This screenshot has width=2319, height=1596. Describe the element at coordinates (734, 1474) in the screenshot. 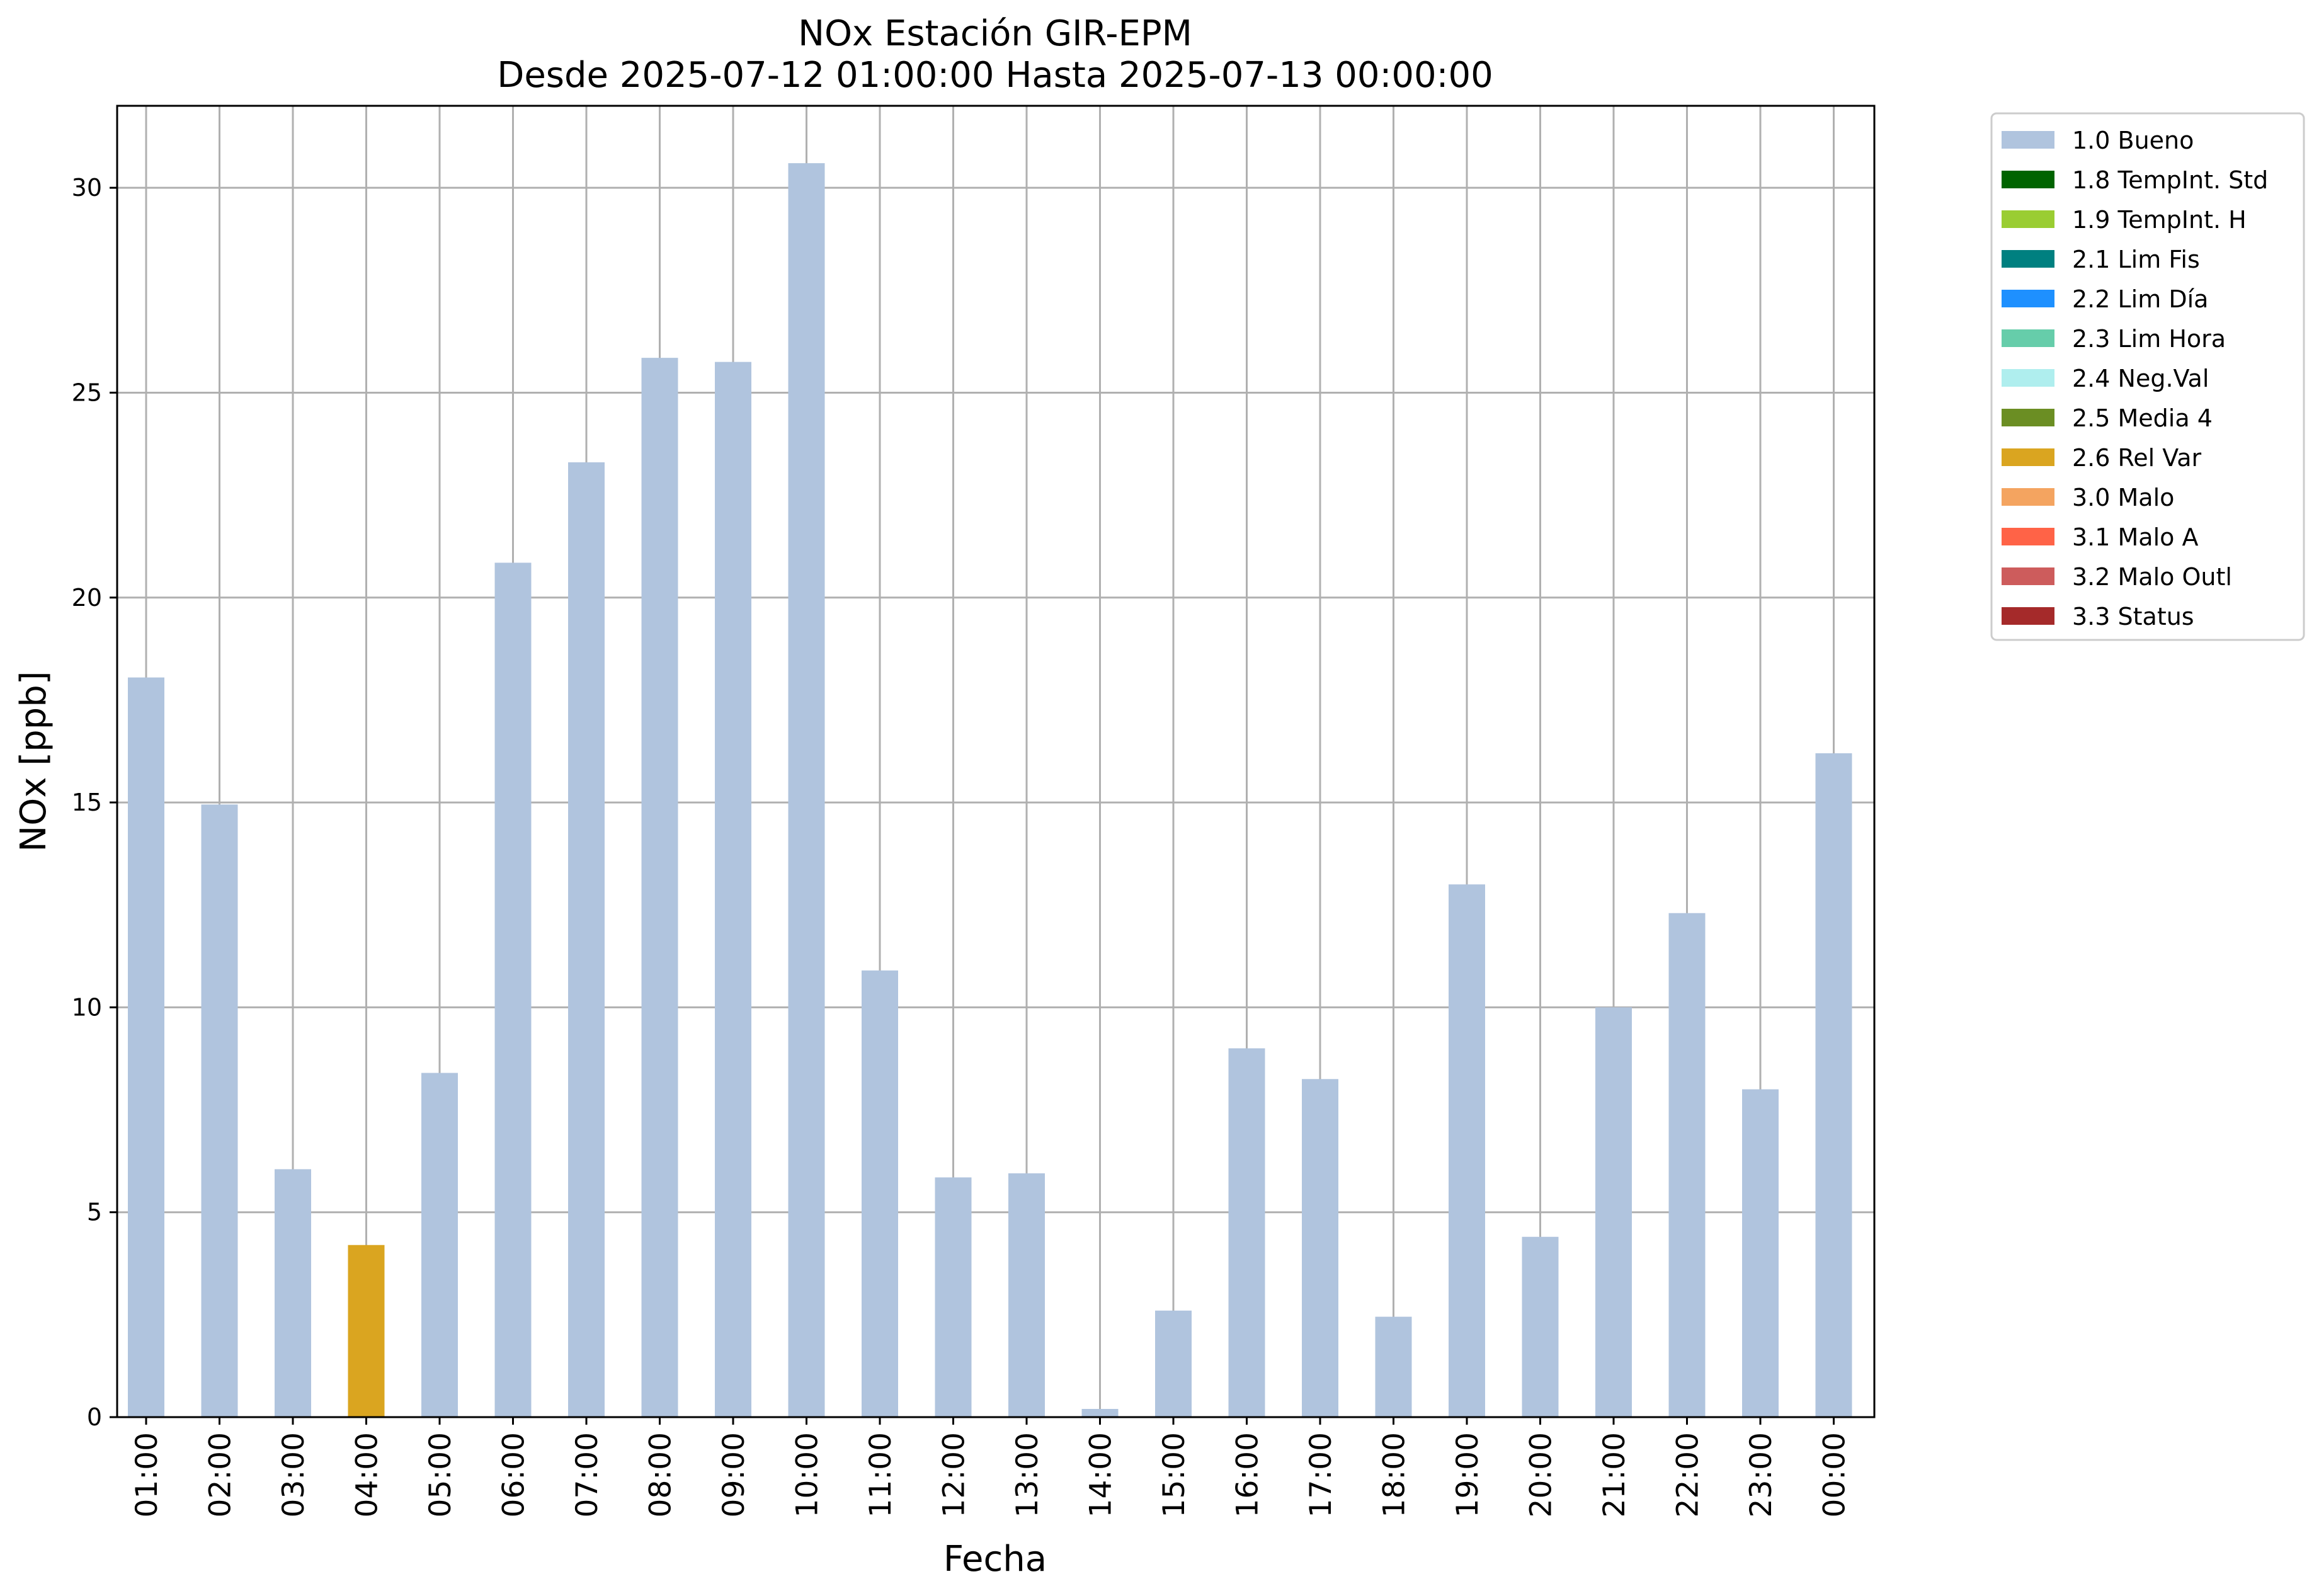

I see `x-tick-label: 09:00` at that location.